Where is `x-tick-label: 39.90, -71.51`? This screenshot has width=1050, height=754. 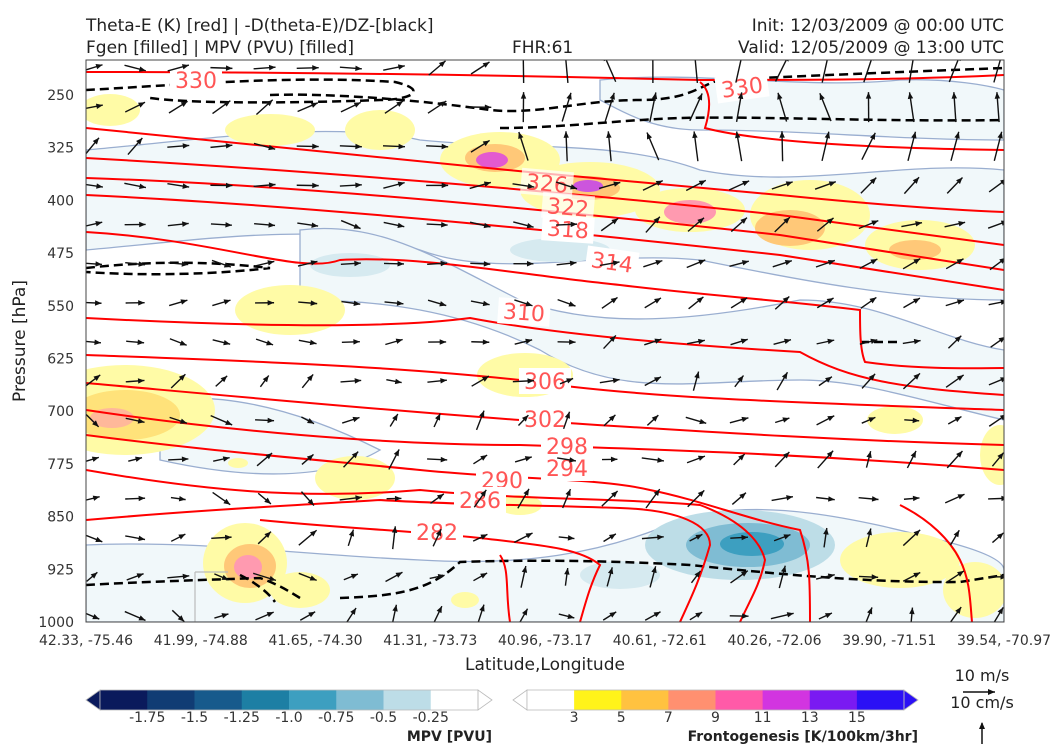
x-tick-label: 39.90, -71.51 is located at coordinates (889, 641).